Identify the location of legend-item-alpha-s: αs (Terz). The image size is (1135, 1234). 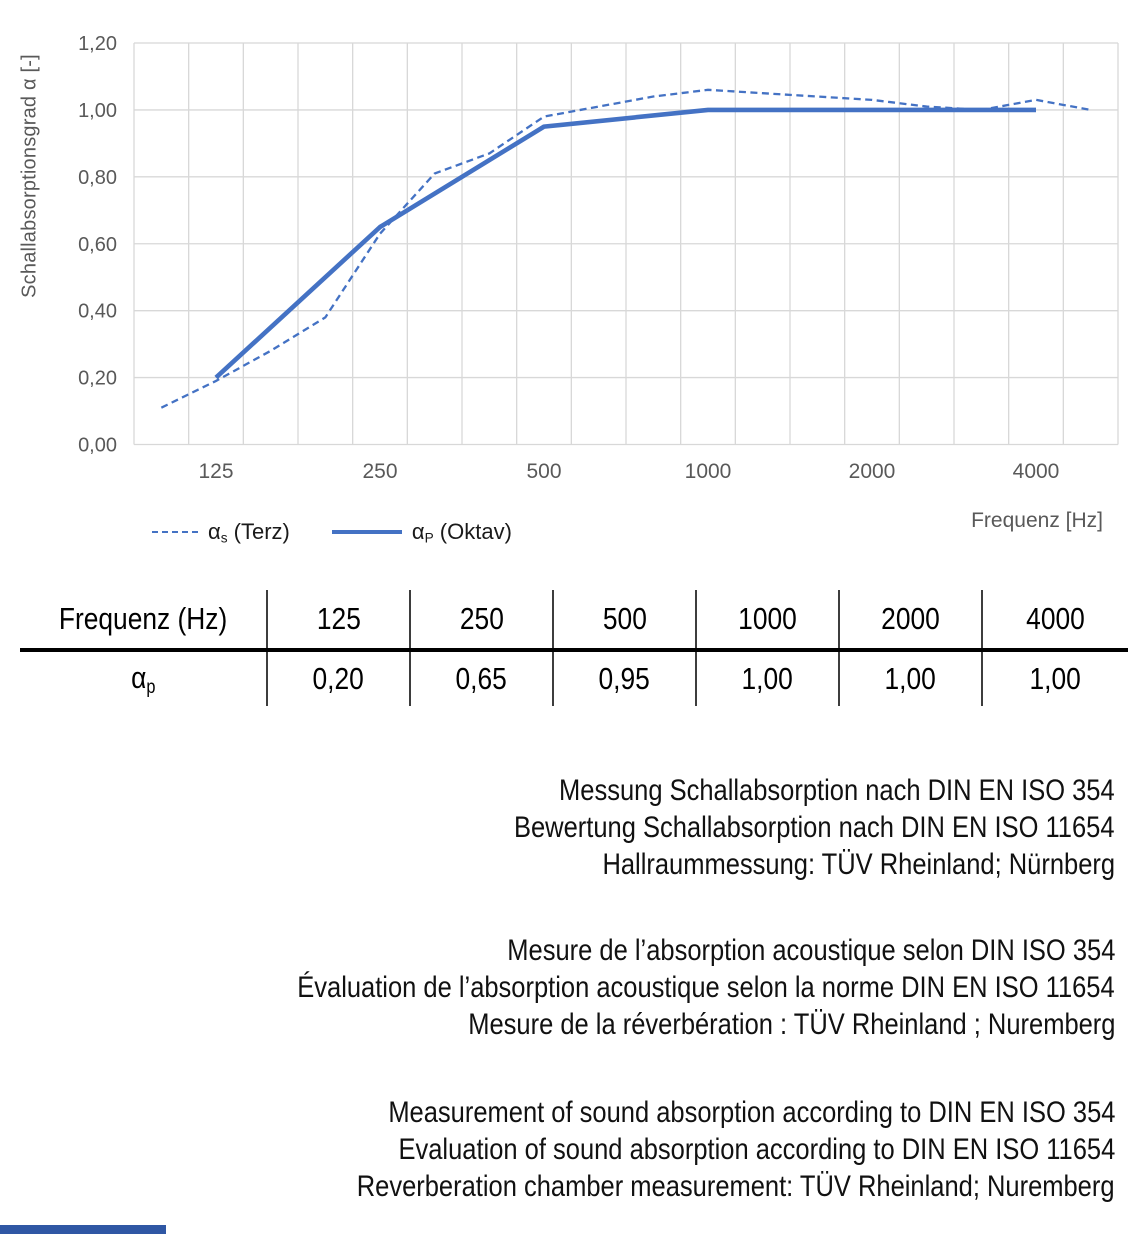
(221, 532).